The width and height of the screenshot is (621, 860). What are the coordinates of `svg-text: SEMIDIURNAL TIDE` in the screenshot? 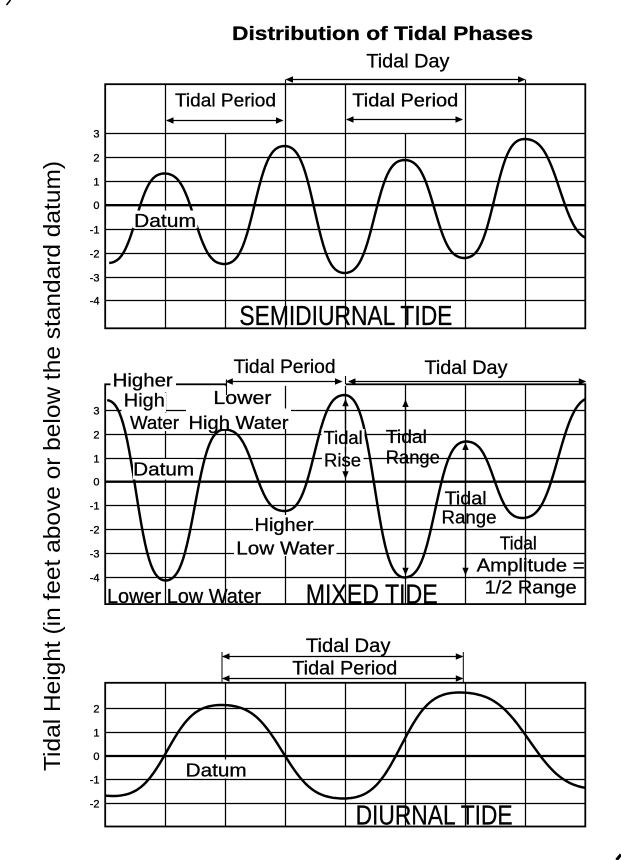 It's located at (345, 315).